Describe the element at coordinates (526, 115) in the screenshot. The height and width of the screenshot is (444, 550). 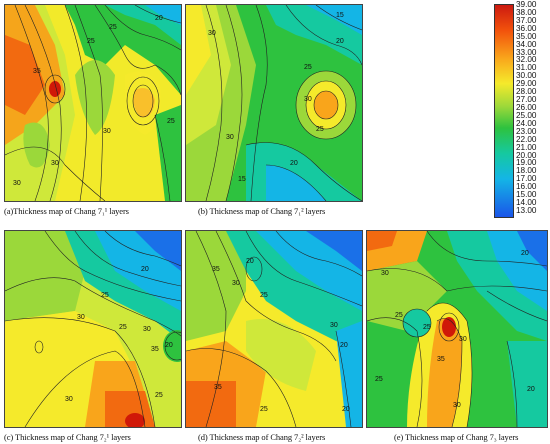
I see `legend-value-label: 25.00` at that location.